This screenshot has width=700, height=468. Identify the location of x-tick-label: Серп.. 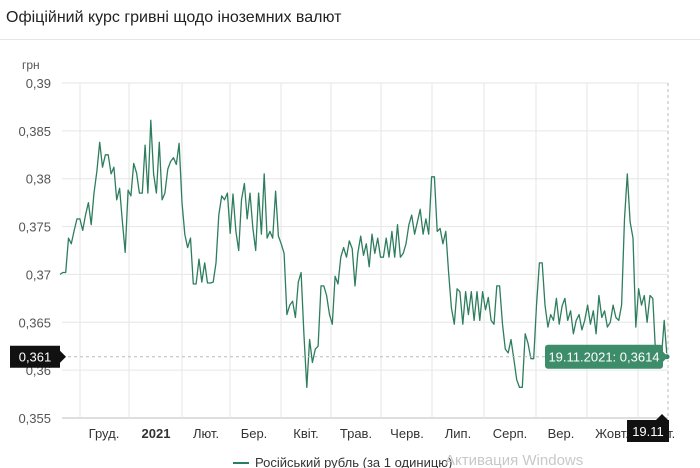
(510, 433).